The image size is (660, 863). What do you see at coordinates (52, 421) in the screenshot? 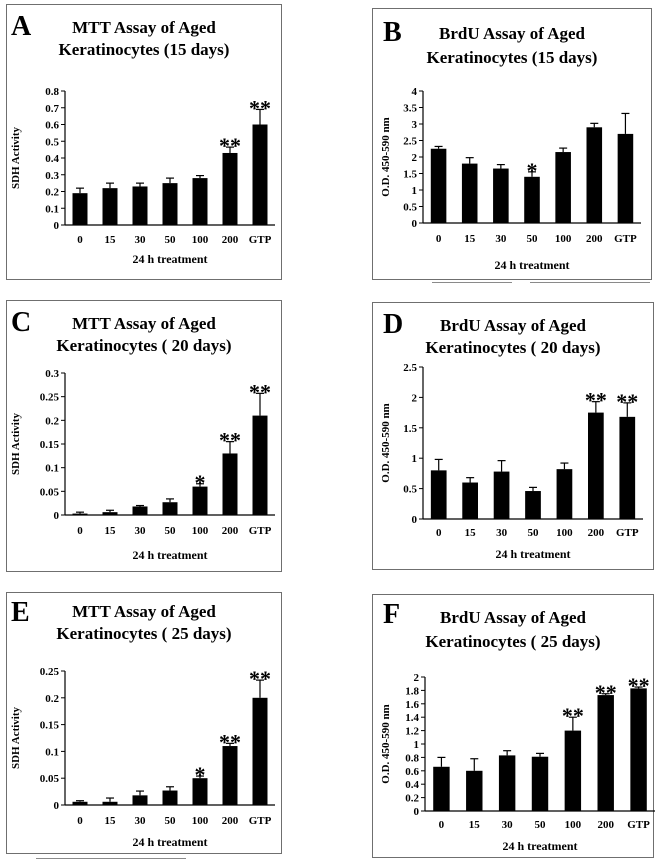
I see `y-tick-label: 0.2` at bounding box center [52, 421].